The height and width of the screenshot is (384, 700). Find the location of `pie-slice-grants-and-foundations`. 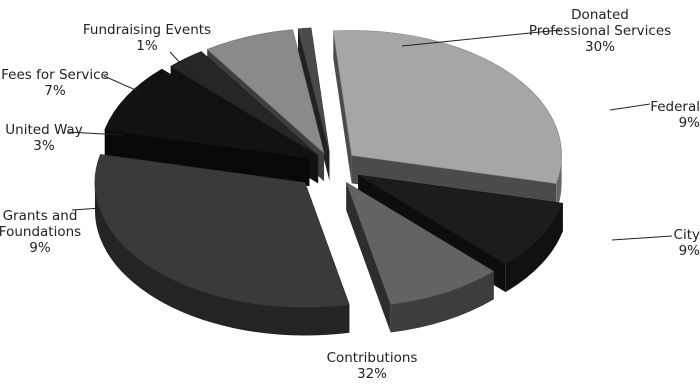

pie-slice-grants-and-foundations is located at coordinates (207, 127).